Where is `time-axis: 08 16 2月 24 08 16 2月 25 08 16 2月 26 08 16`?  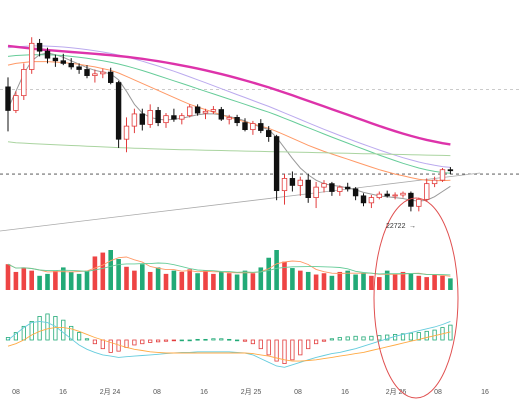 time-axis: 08 16 2月 24 08 16 2月 25 08 16 2月 26 08 16 is located at coordinates (250, 392).